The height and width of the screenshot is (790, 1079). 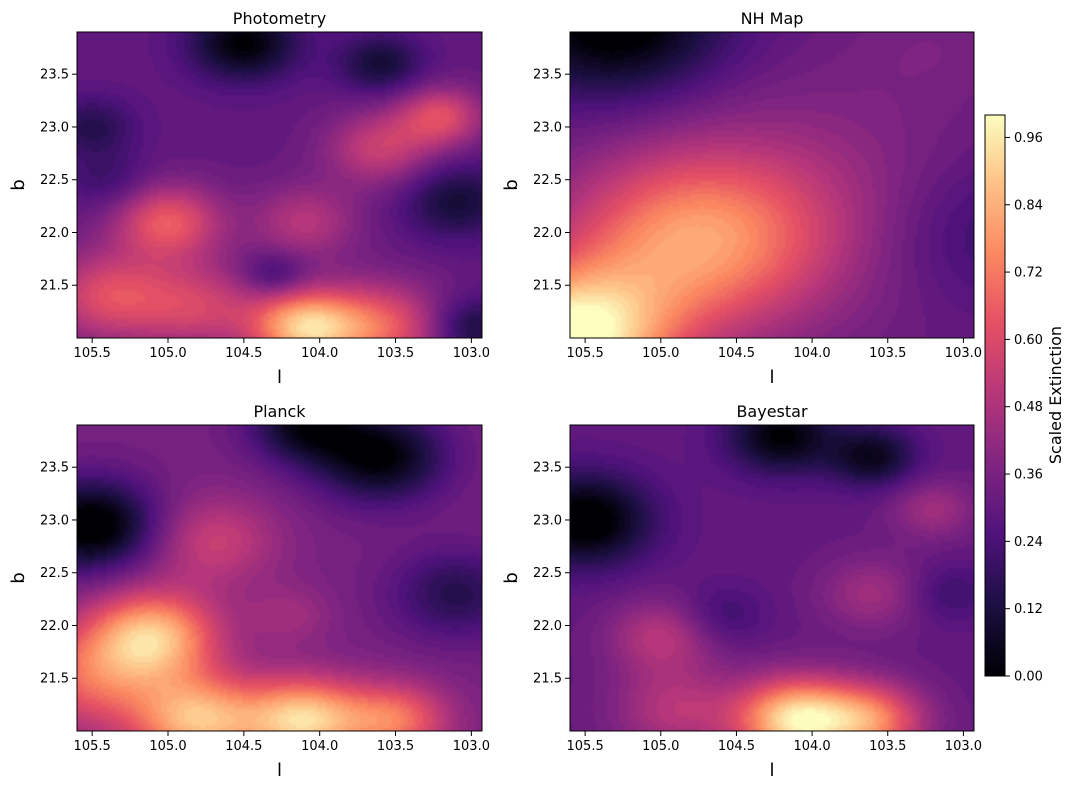 I want to click on colorbar-tick-label: 0.60, so click(x=1028, y=340).